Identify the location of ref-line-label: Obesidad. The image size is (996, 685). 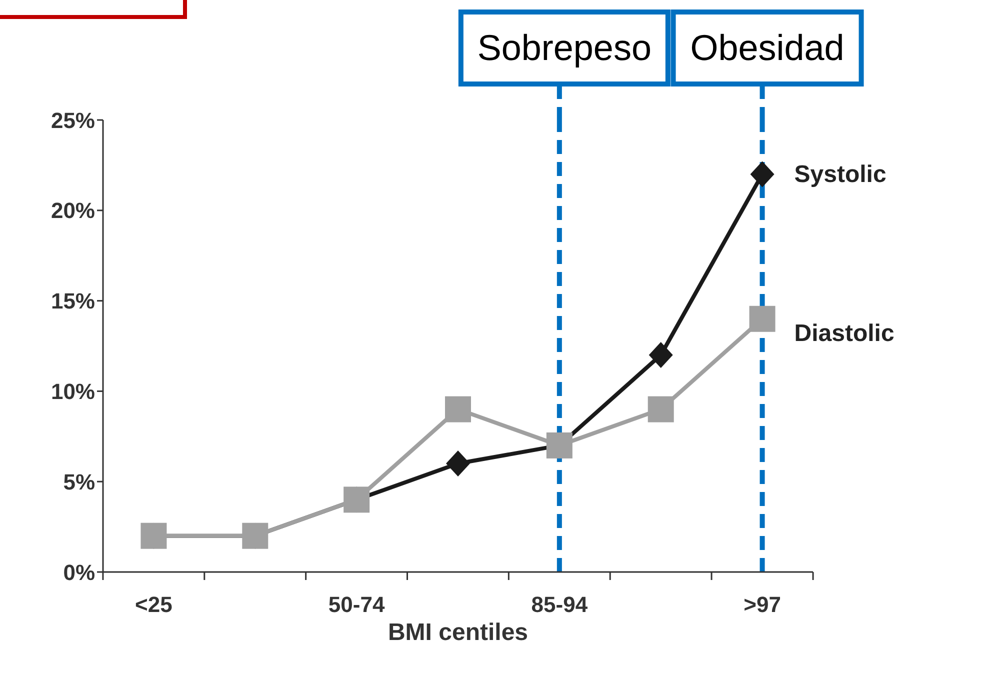
(767, 47).